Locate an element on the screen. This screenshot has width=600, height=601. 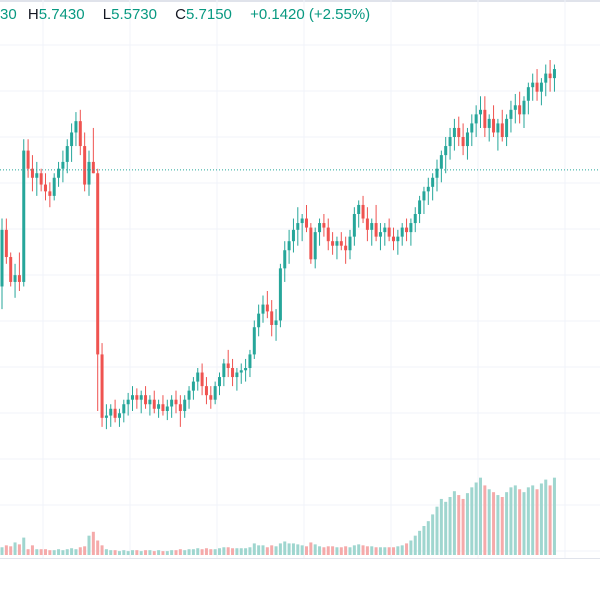
legend-open-value: 30 is located at coordinates (8, 14).